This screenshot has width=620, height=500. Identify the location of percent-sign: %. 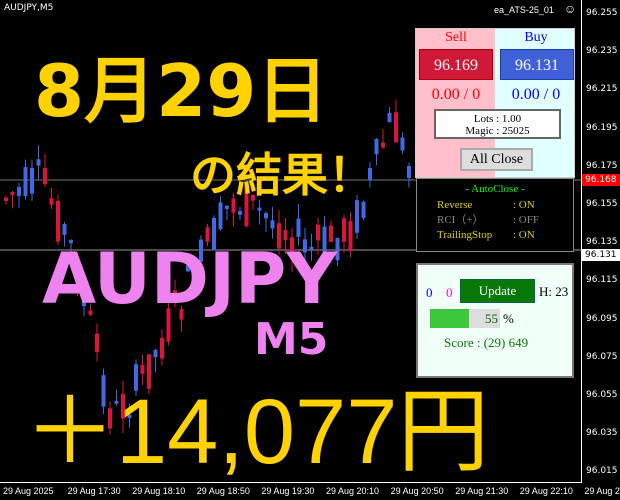
(508, 318).